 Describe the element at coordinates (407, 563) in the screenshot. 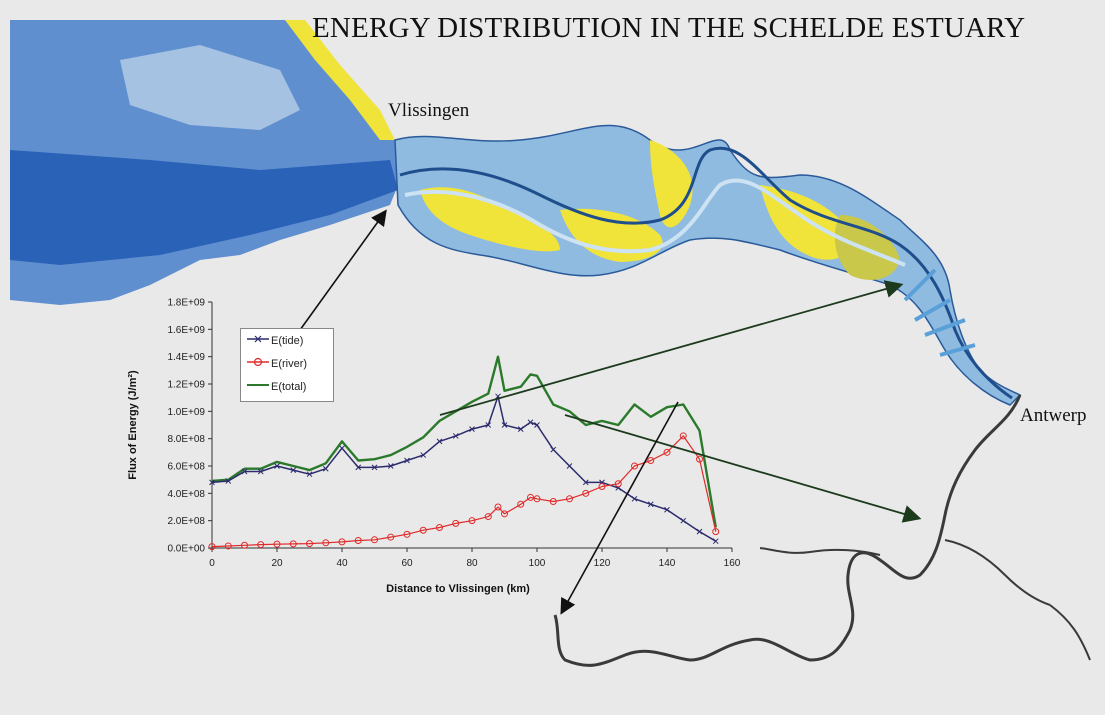

I see `x-tick-label: 60` at that location.